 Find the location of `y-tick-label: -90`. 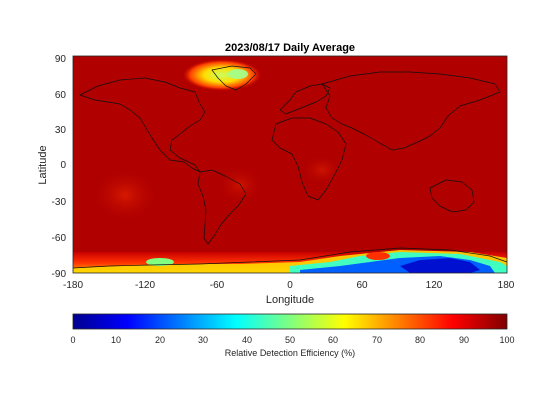

y-tick-label: -90 is located at coordinates (59, 274).